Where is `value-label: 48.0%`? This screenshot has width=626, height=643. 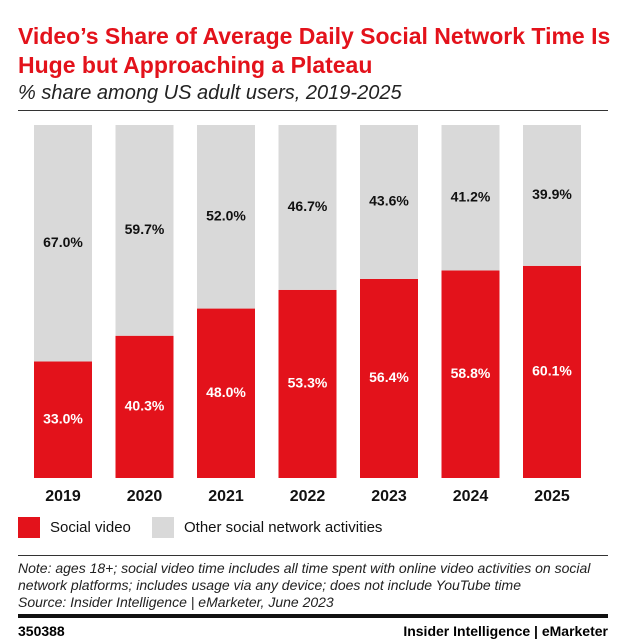 value-label: 48.0% is located at coordinates (226, 392).